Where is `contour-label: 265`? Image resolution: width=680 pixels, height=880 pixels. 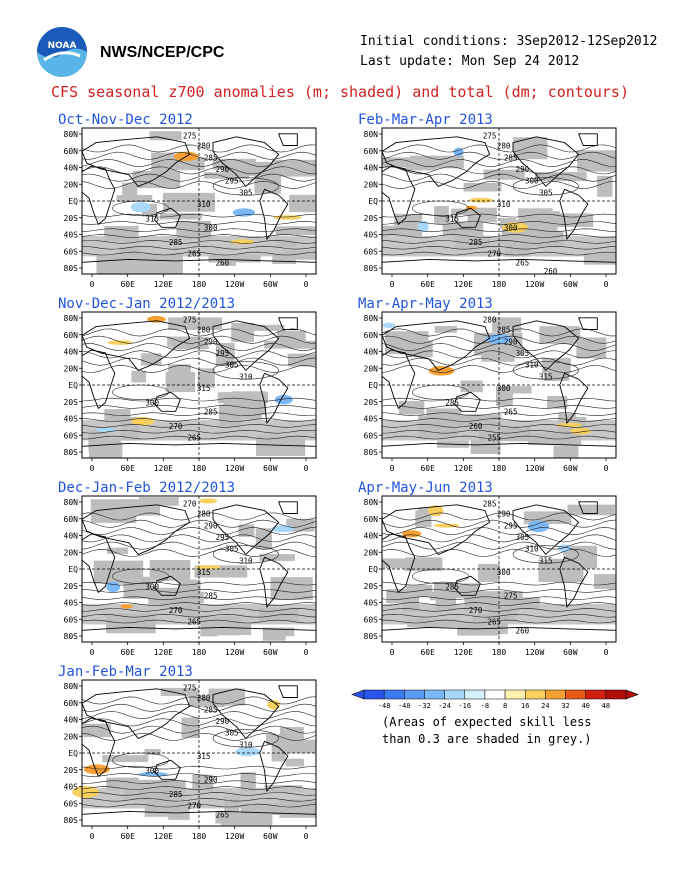
contour-label: 265 is located at coordinates (195, 254).